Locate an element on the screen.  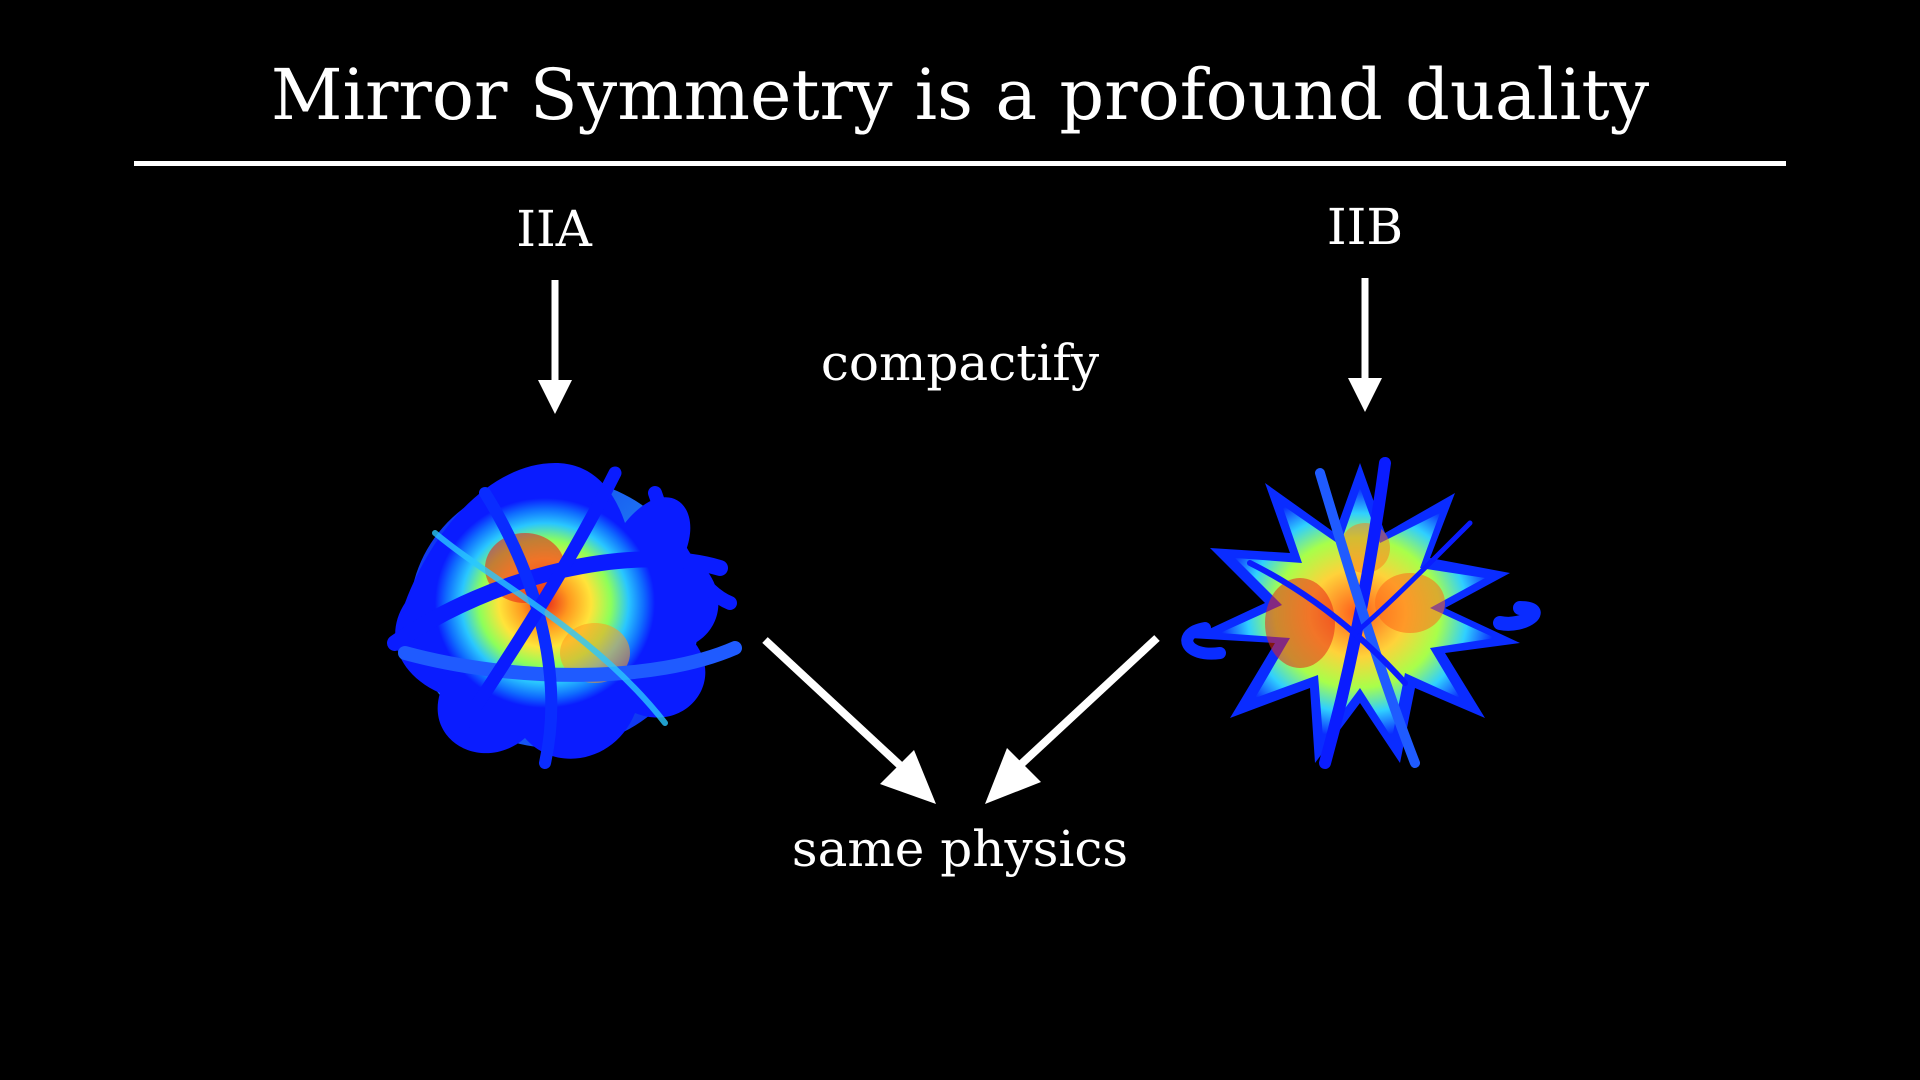
arrow-converge-right is located at coordinates (1072, 719).